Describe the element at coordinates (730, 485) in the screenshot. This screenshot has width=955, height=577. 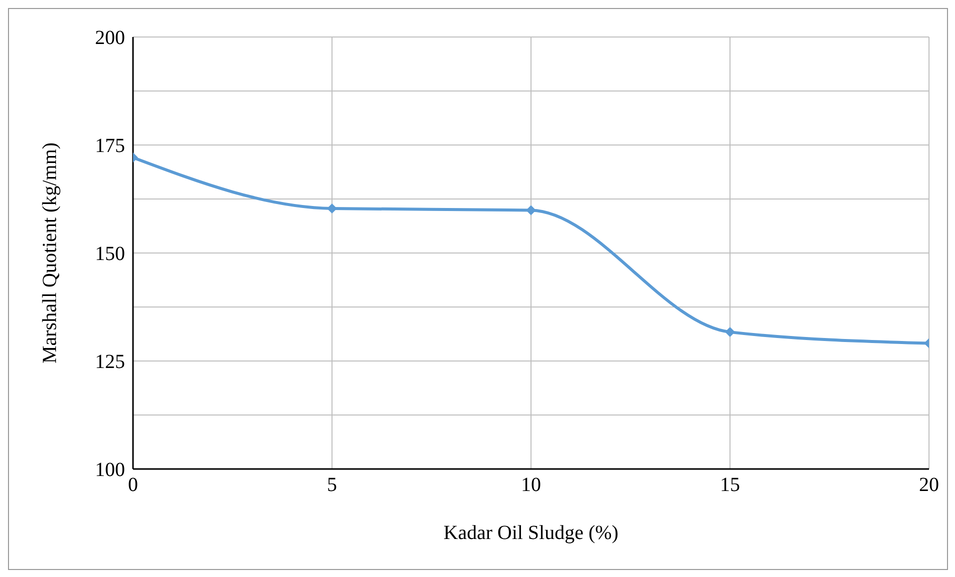
I see `x-tick-label: 15` at that location.